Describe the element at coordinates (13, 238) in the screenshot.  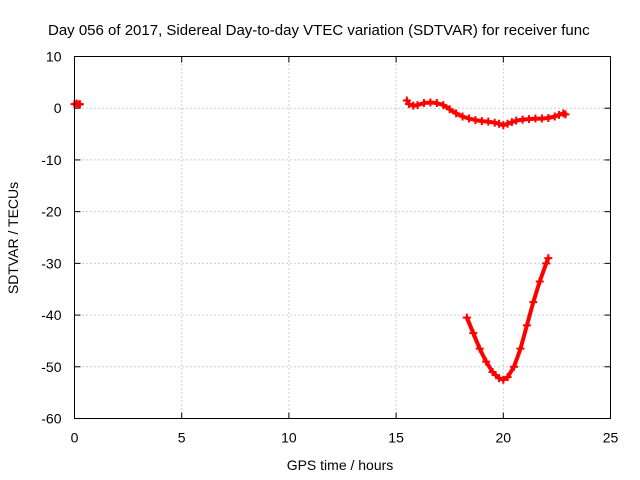
I see `y-axis-label: SDTVAR / TECUs` at that location.